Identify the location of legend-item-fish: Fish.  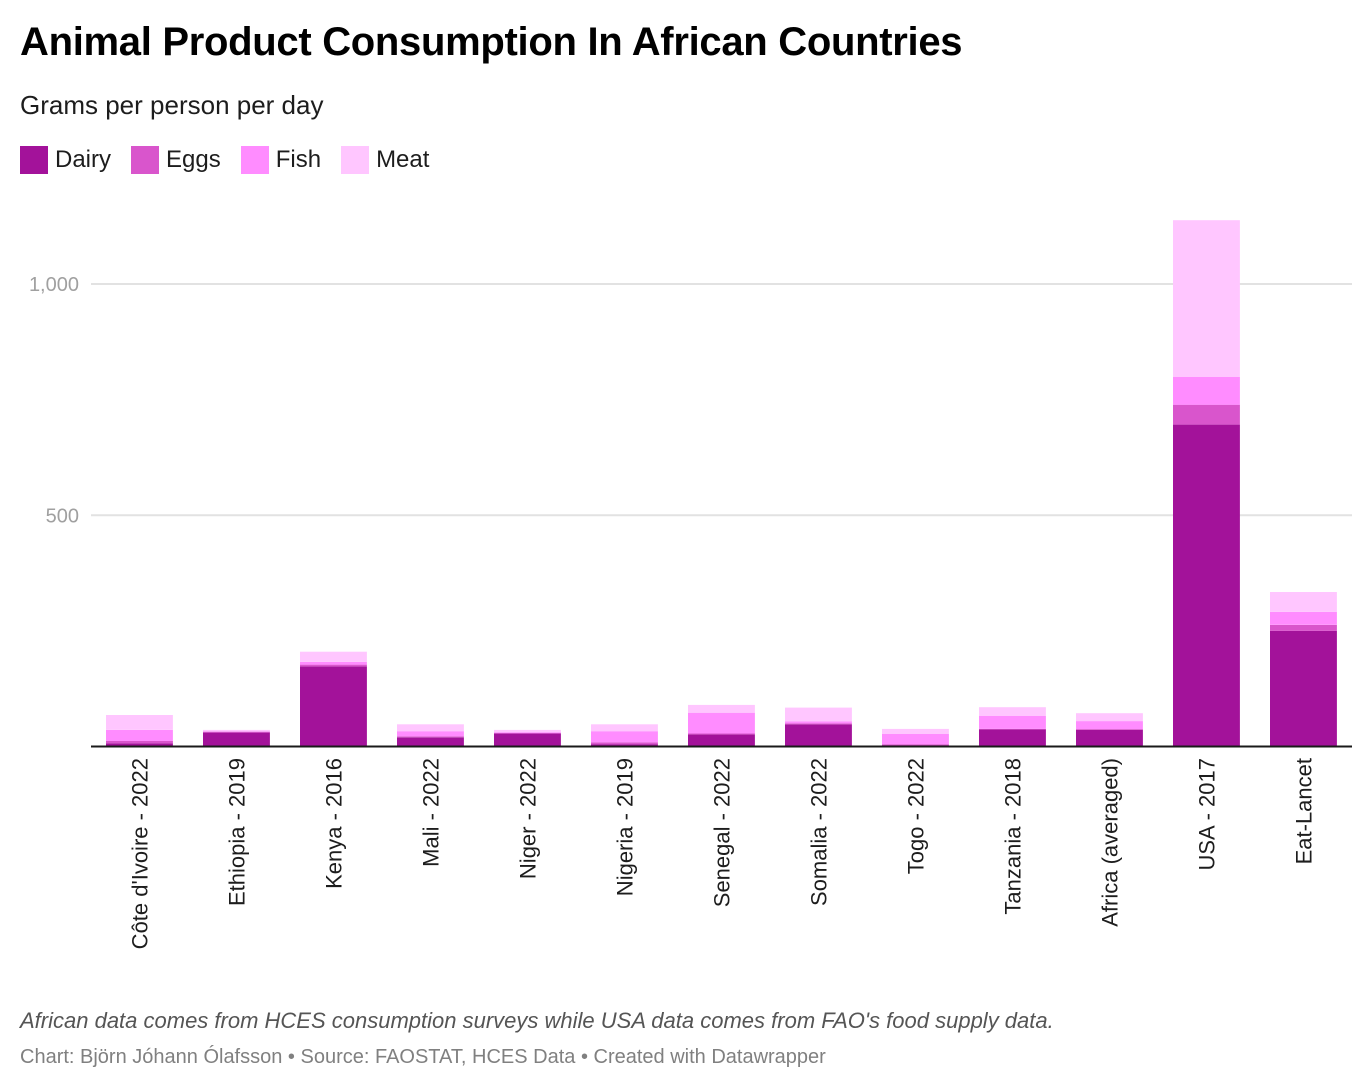
(281, 160).